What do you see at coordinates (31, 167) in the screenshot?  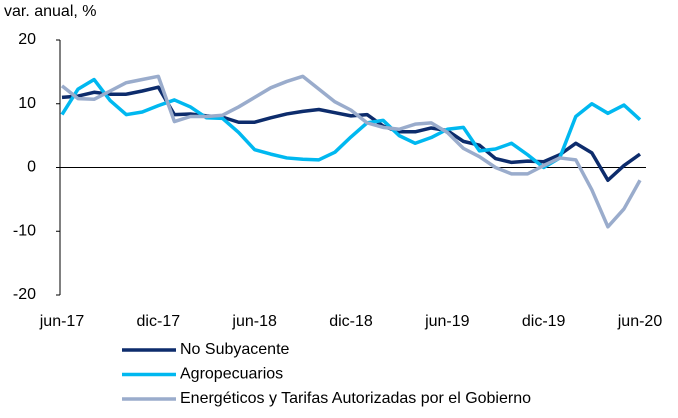 I see `y-tick-label: 0` at bounding box center [31, 167].